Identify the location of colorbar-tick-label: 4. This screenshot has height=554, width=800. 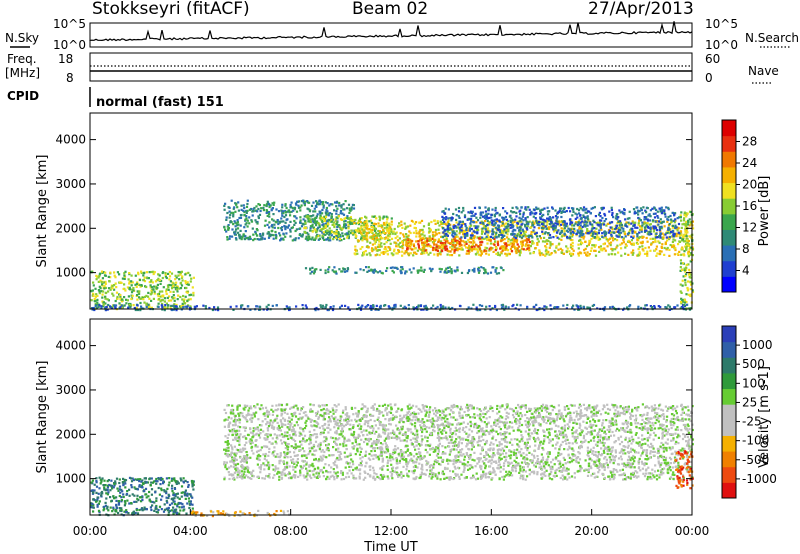
(746, 271).